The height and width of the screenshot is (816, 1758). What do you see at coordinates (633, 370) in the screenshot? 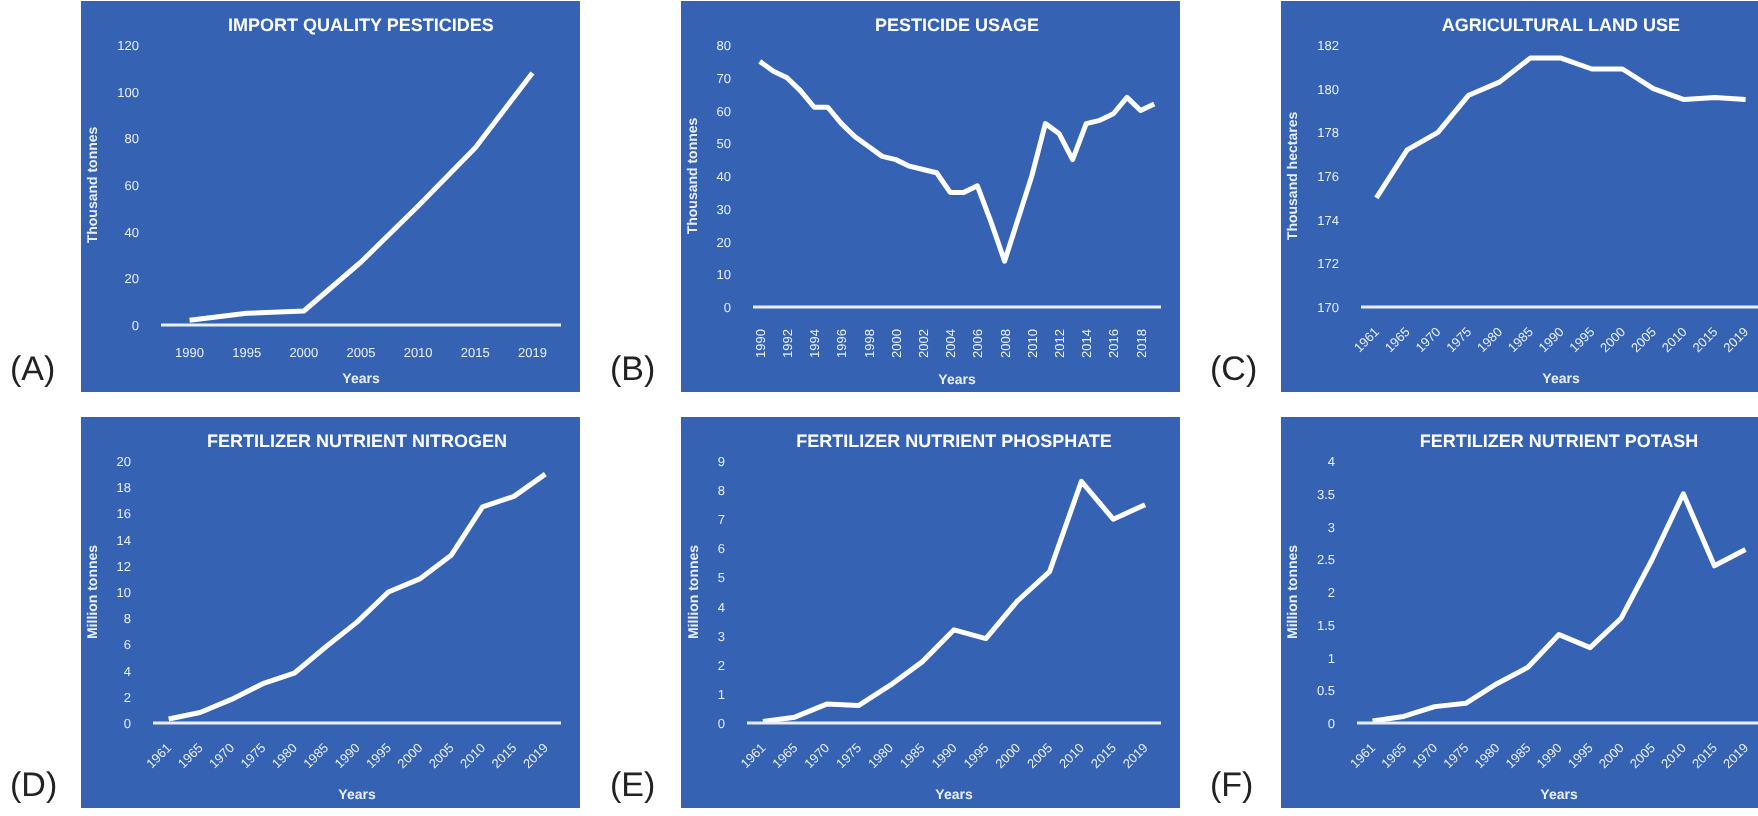
I see `text: (B)` at bounding box center [633, 370].